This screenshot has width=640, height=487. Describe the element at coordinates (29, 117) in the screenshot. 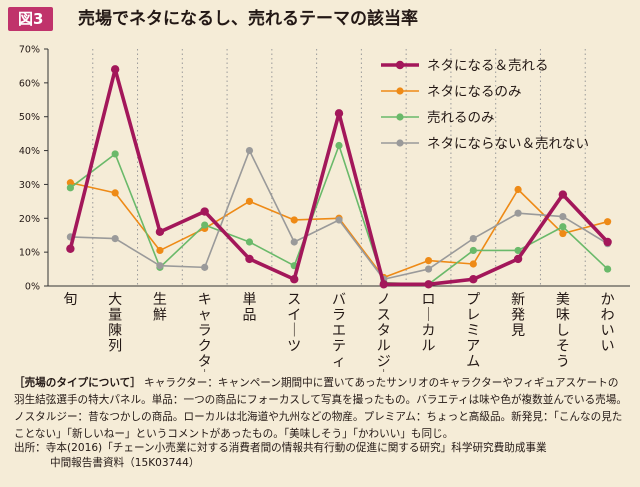

I see `y-tick-label: 50%` at that location.